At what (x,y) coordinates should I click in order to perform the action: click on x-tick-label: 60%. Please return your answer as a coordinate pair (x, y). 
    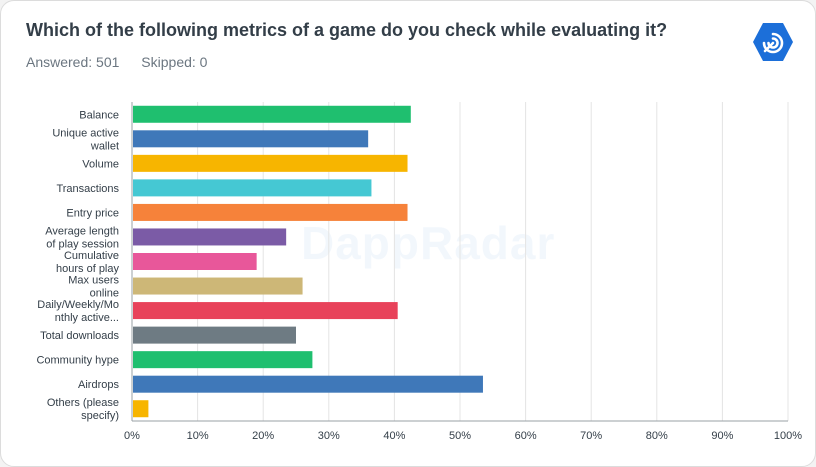
    Looking at the image, I should click on (526, 436).